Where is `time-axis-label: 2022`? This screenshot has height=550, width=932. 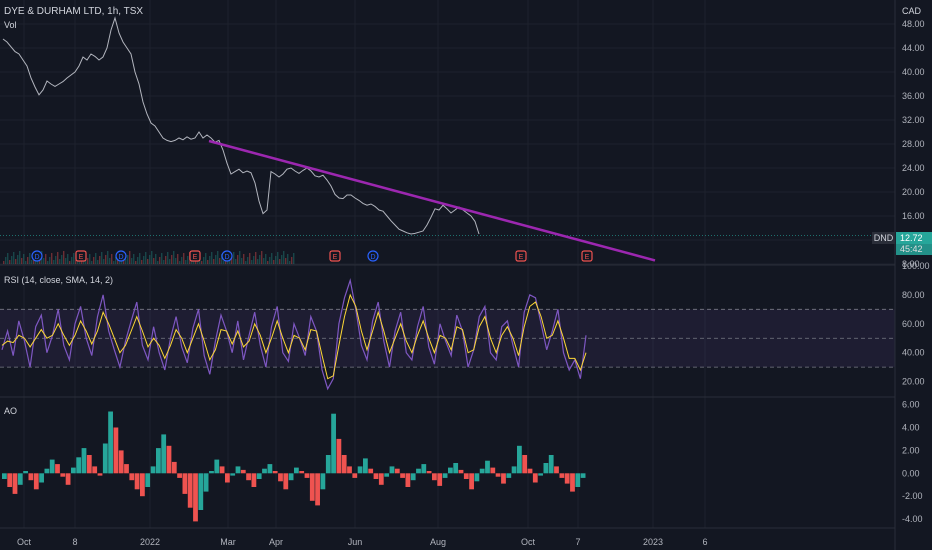
time-axis-label: 2022 is located at coordinates (150, 542).